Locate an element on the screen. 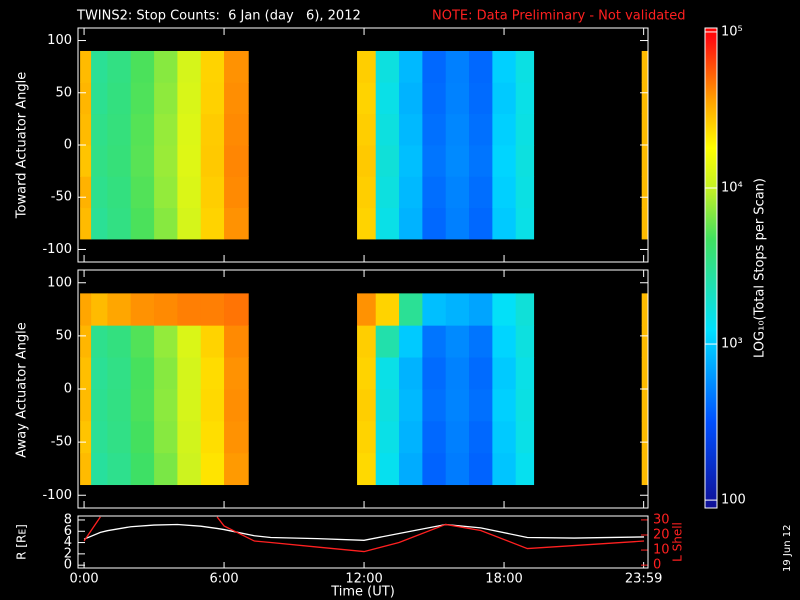  y-tick-label: 4 is located at coordinates (68, 542).